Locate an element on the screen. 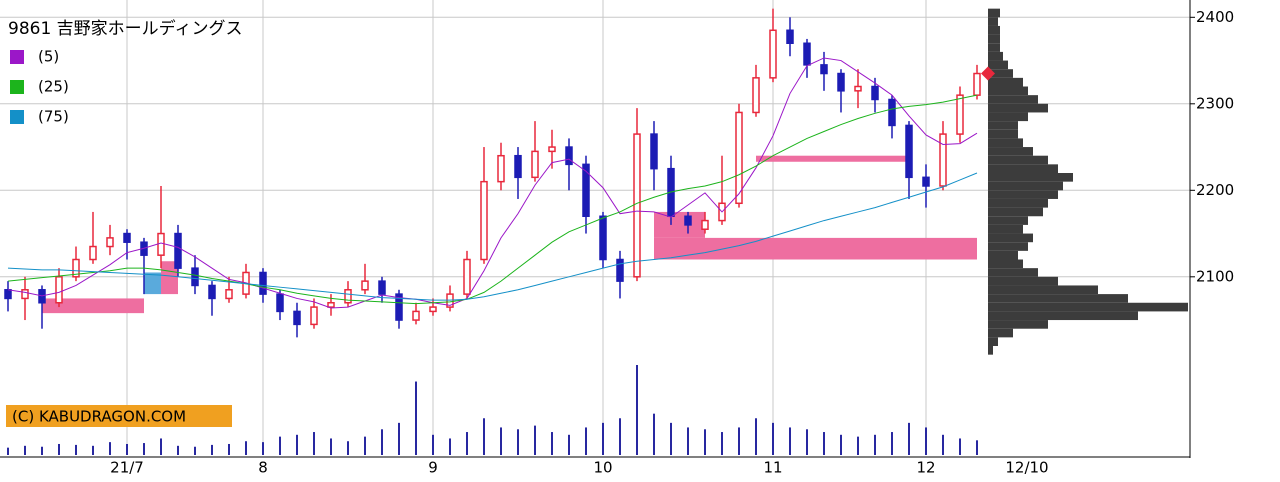 The image size is (1280, 482). y-tick-label: 2200 is located at coordinates (1215, 190).